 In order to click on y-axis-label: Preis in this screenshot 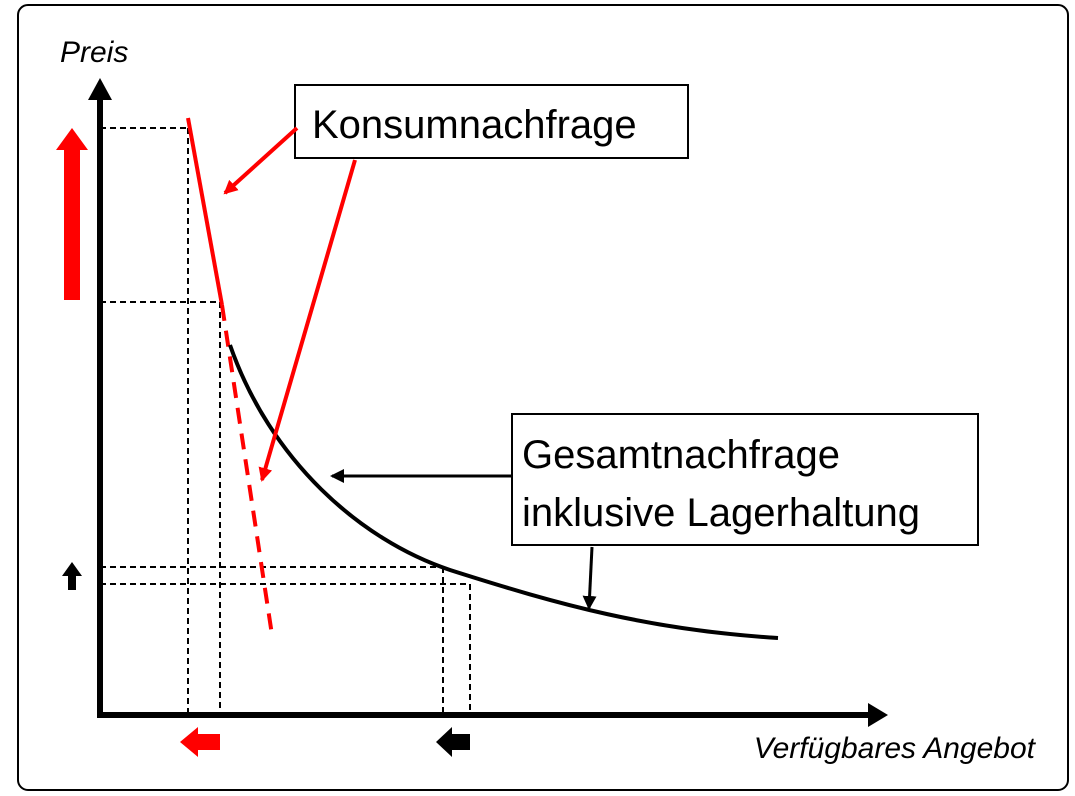, I will do `click(94, 52)`.